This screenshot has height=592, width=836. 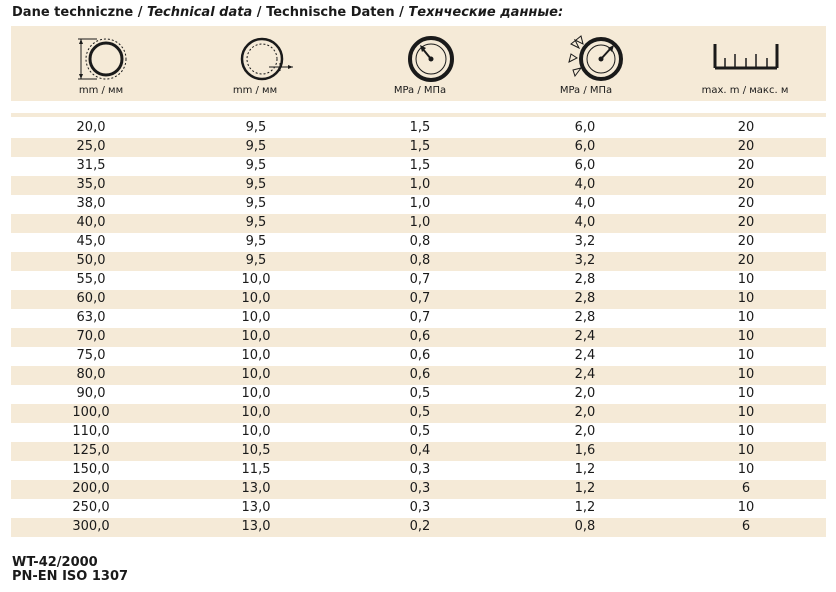 What do you see at coordinates (418, 489) in the screenshot?
I see `table-row: 200,0 13,0 0,3 1,2 6` at bounding box center [418, 489].